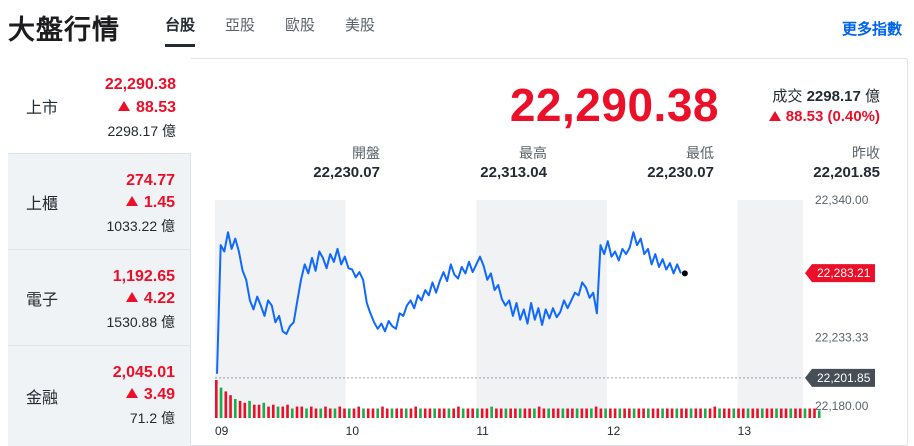  What do you see at coordinates (240, 25) in the screenshot?
I see `tab-asia: 亞股` at bounding box center [240, 25].